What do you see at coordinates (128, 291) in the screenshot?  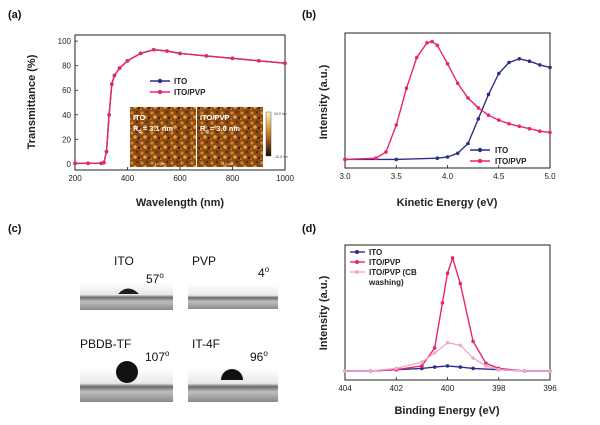 I see `droplet-ito` at bounding box center [128, 291].